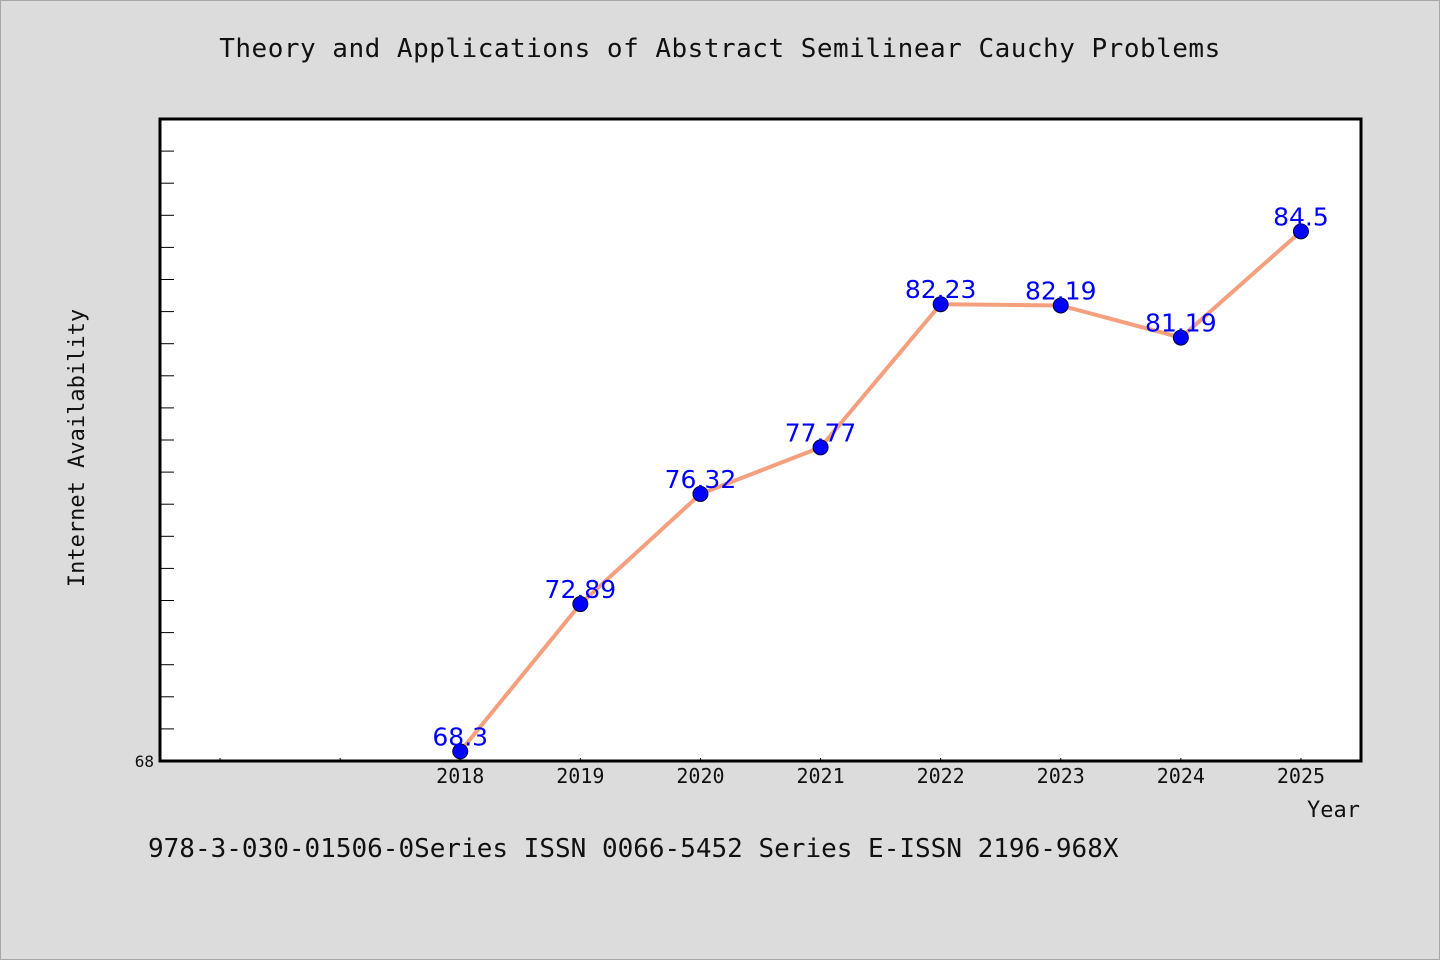 The width and height of the screenshot is (1440, 960). What do you see at coordinates (701, 479) in the screenshot?
I see `data-label: 76.32` at bounding box center [701, 479].